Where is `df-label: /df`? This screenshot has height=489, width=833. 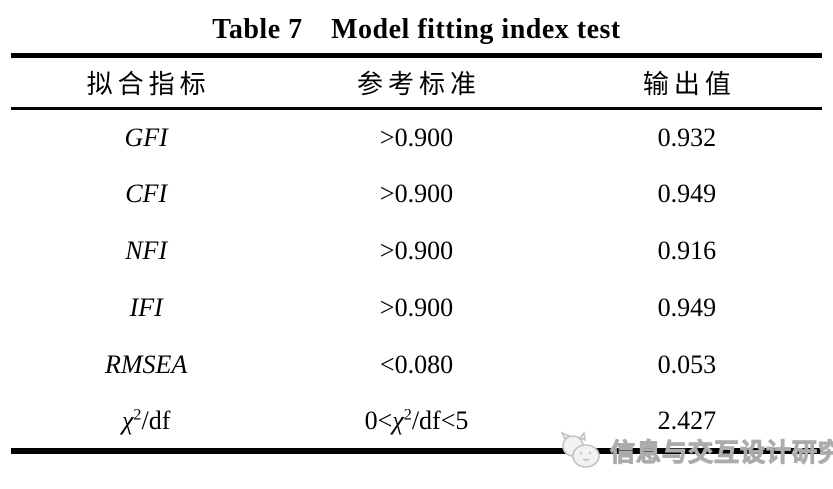 df-label: /df is located at coordinates (156, 420).